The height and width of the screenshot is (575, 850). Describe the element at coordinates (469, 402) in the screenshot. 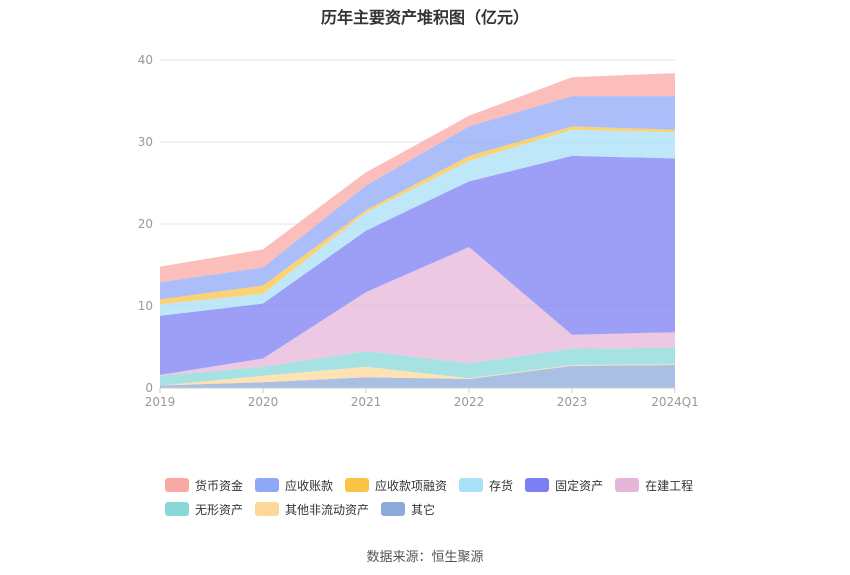

I see `x-tick-label: 2022` at that location.